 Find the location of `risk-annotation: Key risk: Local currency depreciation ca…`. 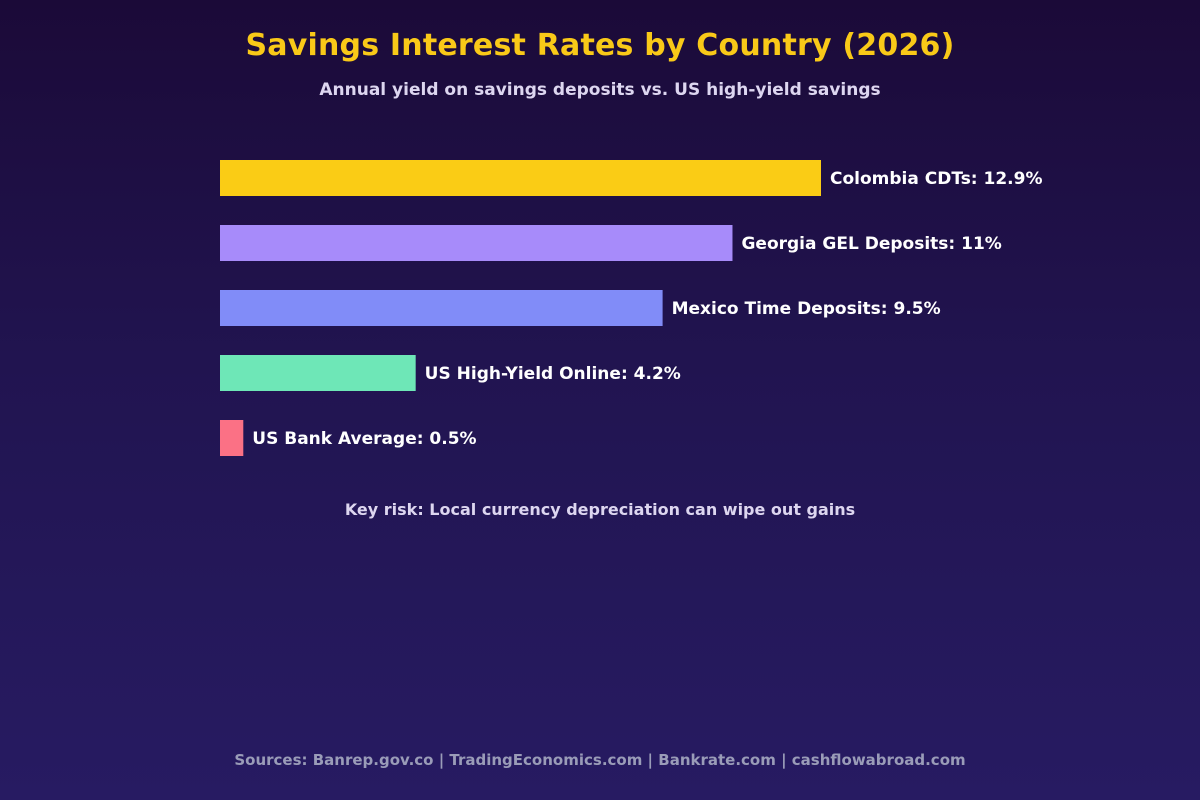

risk-annotation: Key risk: Local currency depreciation ca… is located at coordinates (600, 509).